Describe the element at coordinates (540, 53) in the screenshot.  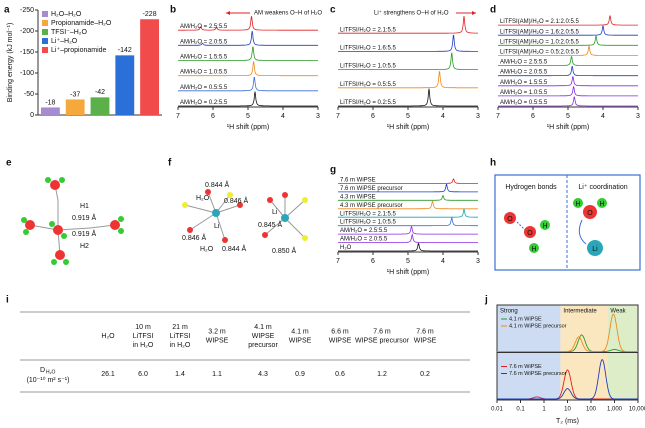
I see `trace-label: LiTFSI(AM)/H₂O = 0.5:2.0:5.5` at that location.